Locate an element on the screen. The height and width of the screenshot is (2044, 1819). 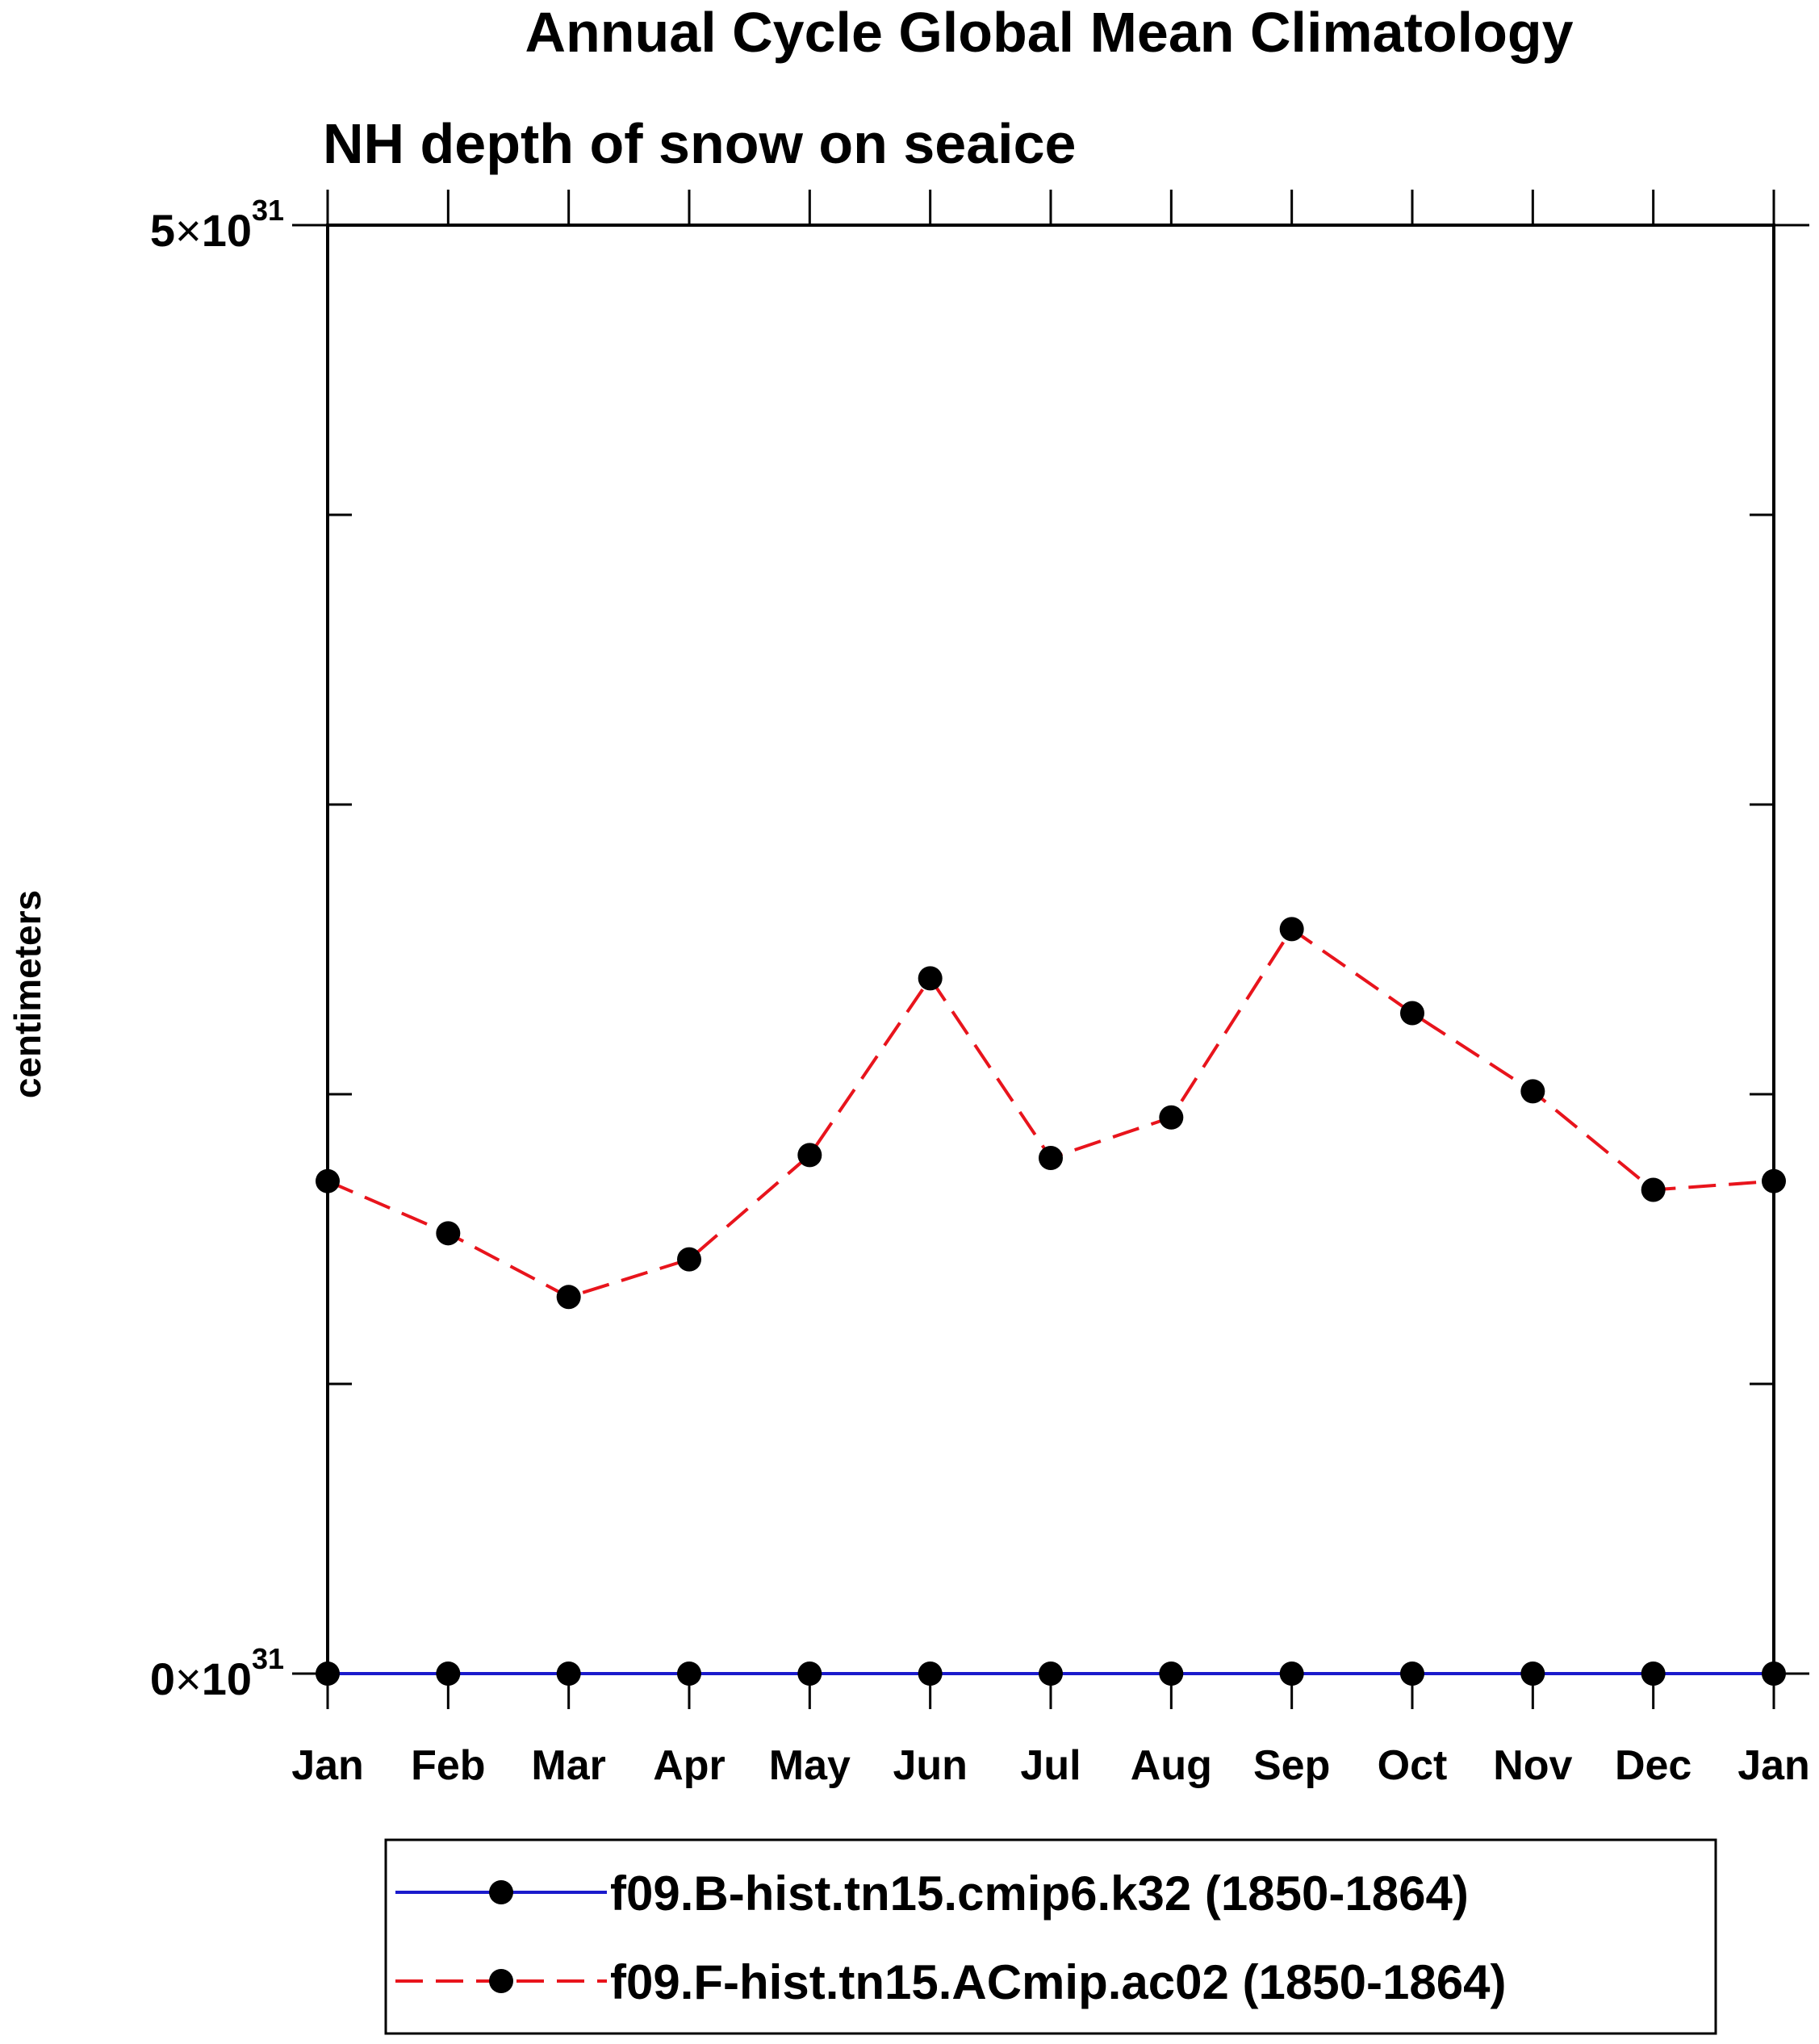
x-tick-label: Dec is located at coordinates (1653, 1765).